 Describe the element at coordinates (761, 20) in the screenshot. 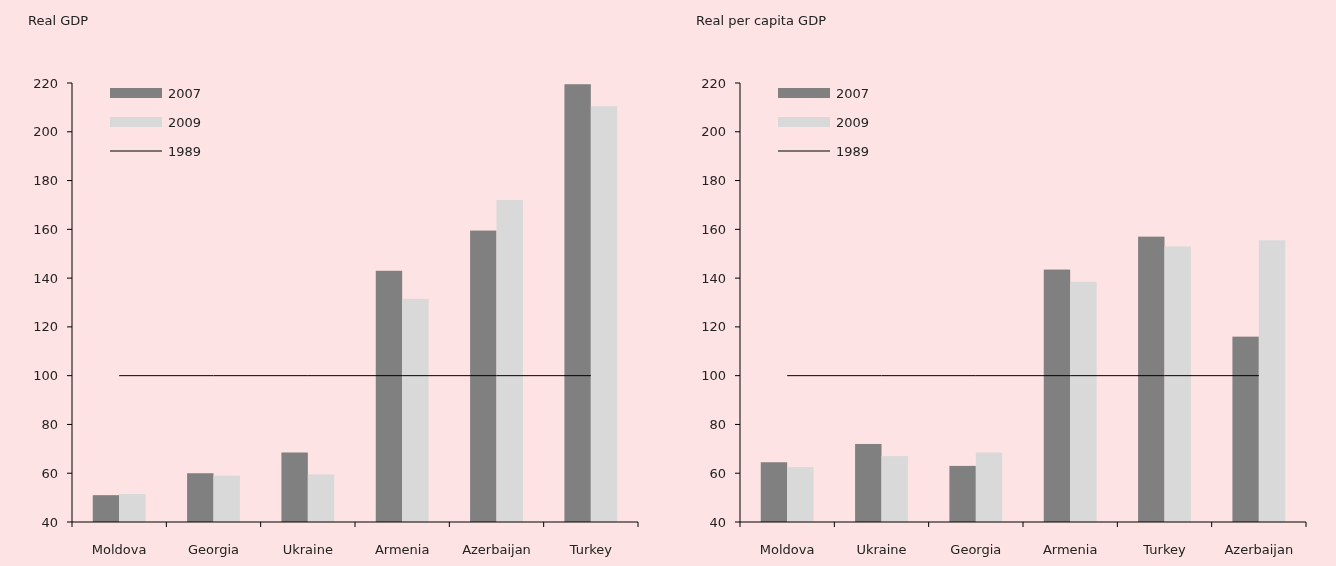

I see `chart-title: Real per capita GDP` at that location.